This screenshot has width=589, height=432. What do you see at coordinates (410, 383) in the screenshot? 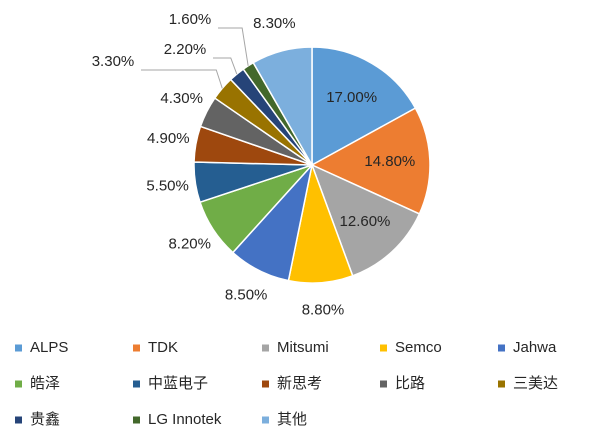
I see `legend-label: 比路` at bounding box center [410, 383].